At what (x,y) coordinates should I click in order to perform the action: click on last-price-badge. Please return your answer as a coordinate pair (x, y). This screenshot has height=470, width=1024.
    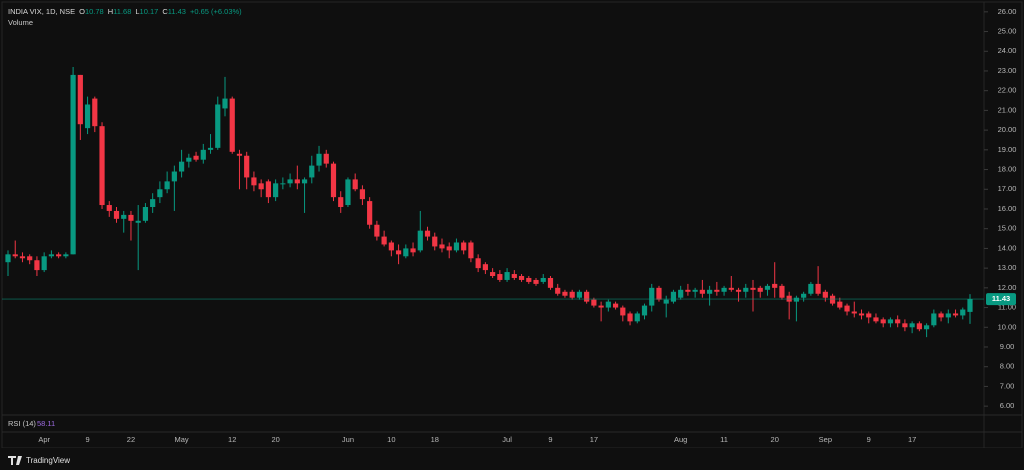
    Looking at the image, I should click on (1001, 299).